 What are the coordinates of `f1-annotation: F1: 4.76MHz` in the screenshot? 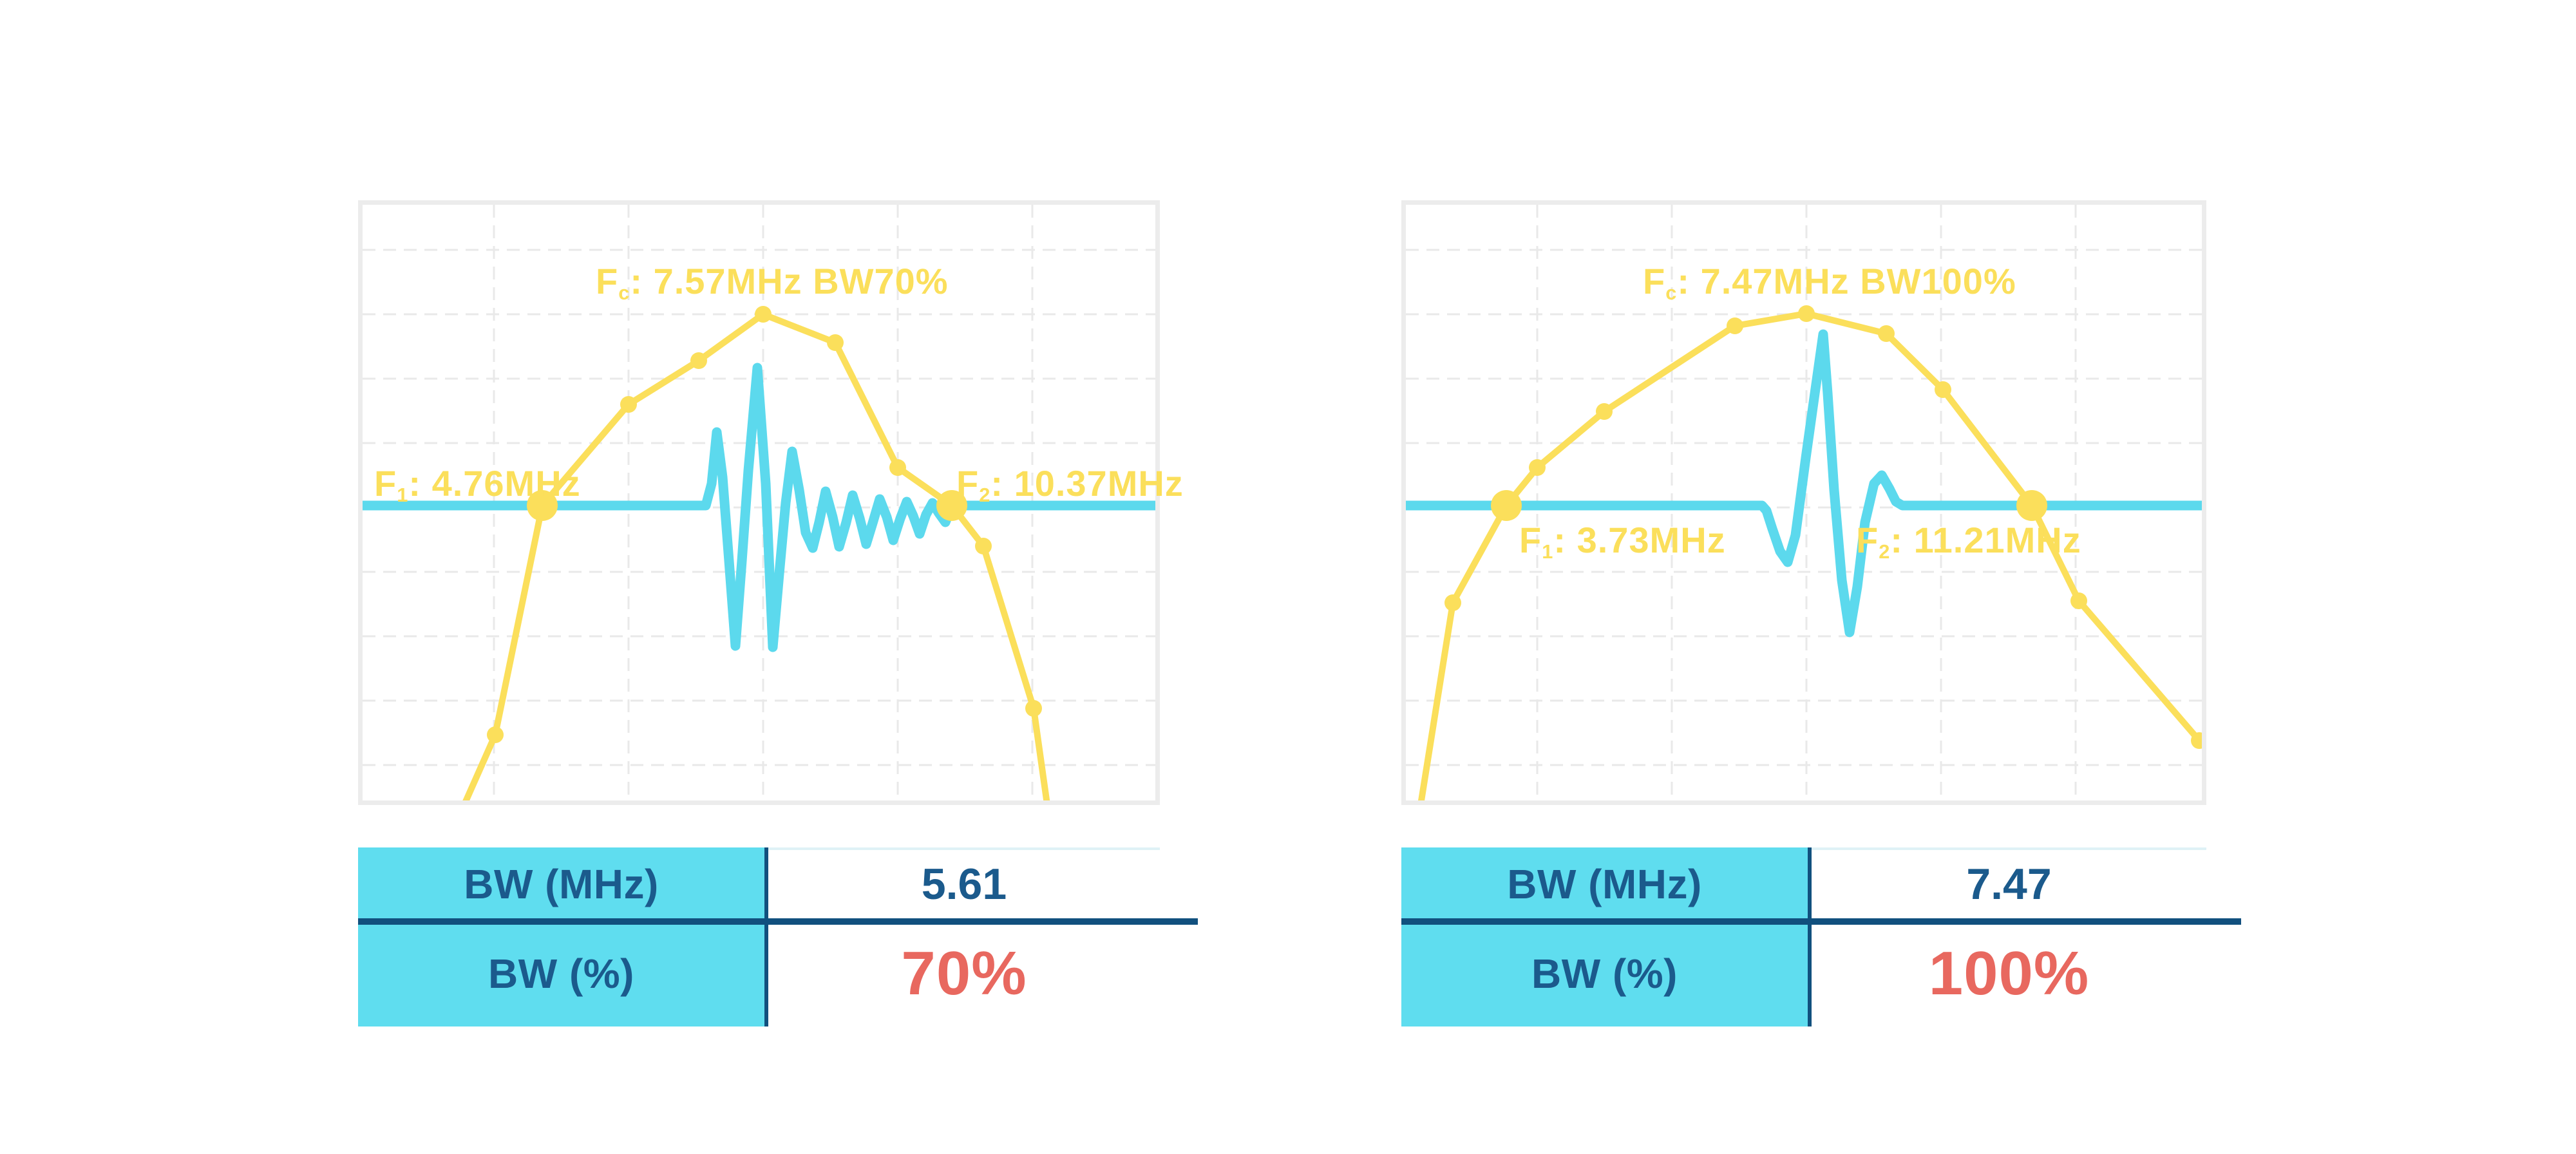 It's located at (478, 484).